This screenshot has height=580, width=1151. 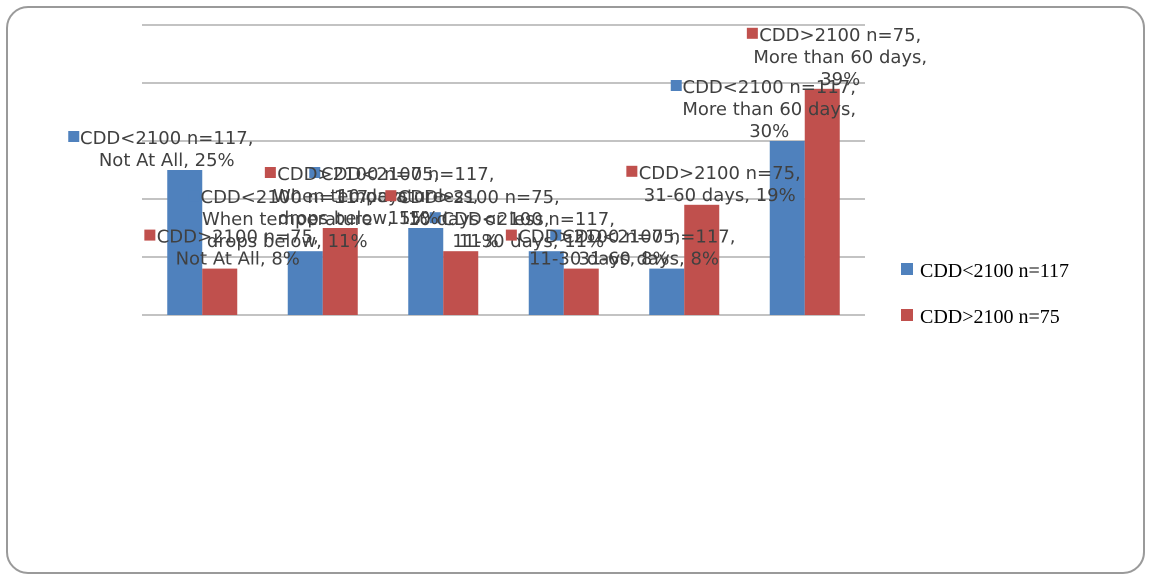 I want to click on data-label: 11-30 days, 11%, so click(x=528, y=241).